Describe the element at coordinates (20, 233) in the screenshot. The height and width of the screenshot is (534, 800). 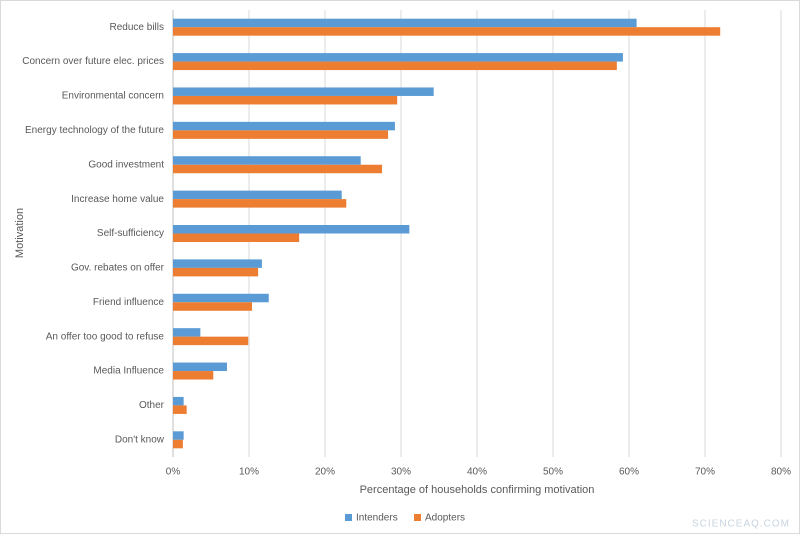
I see `y-axis-title: Motivation` at that location.